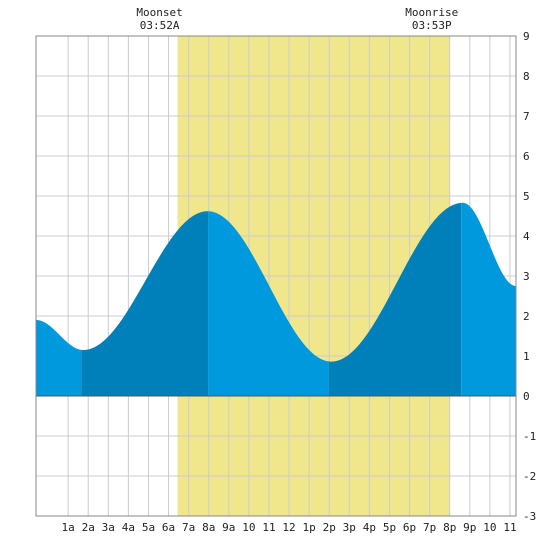 The image size is (550, 550). I want to click on x-tick-label: 4p, so click(369, 527).